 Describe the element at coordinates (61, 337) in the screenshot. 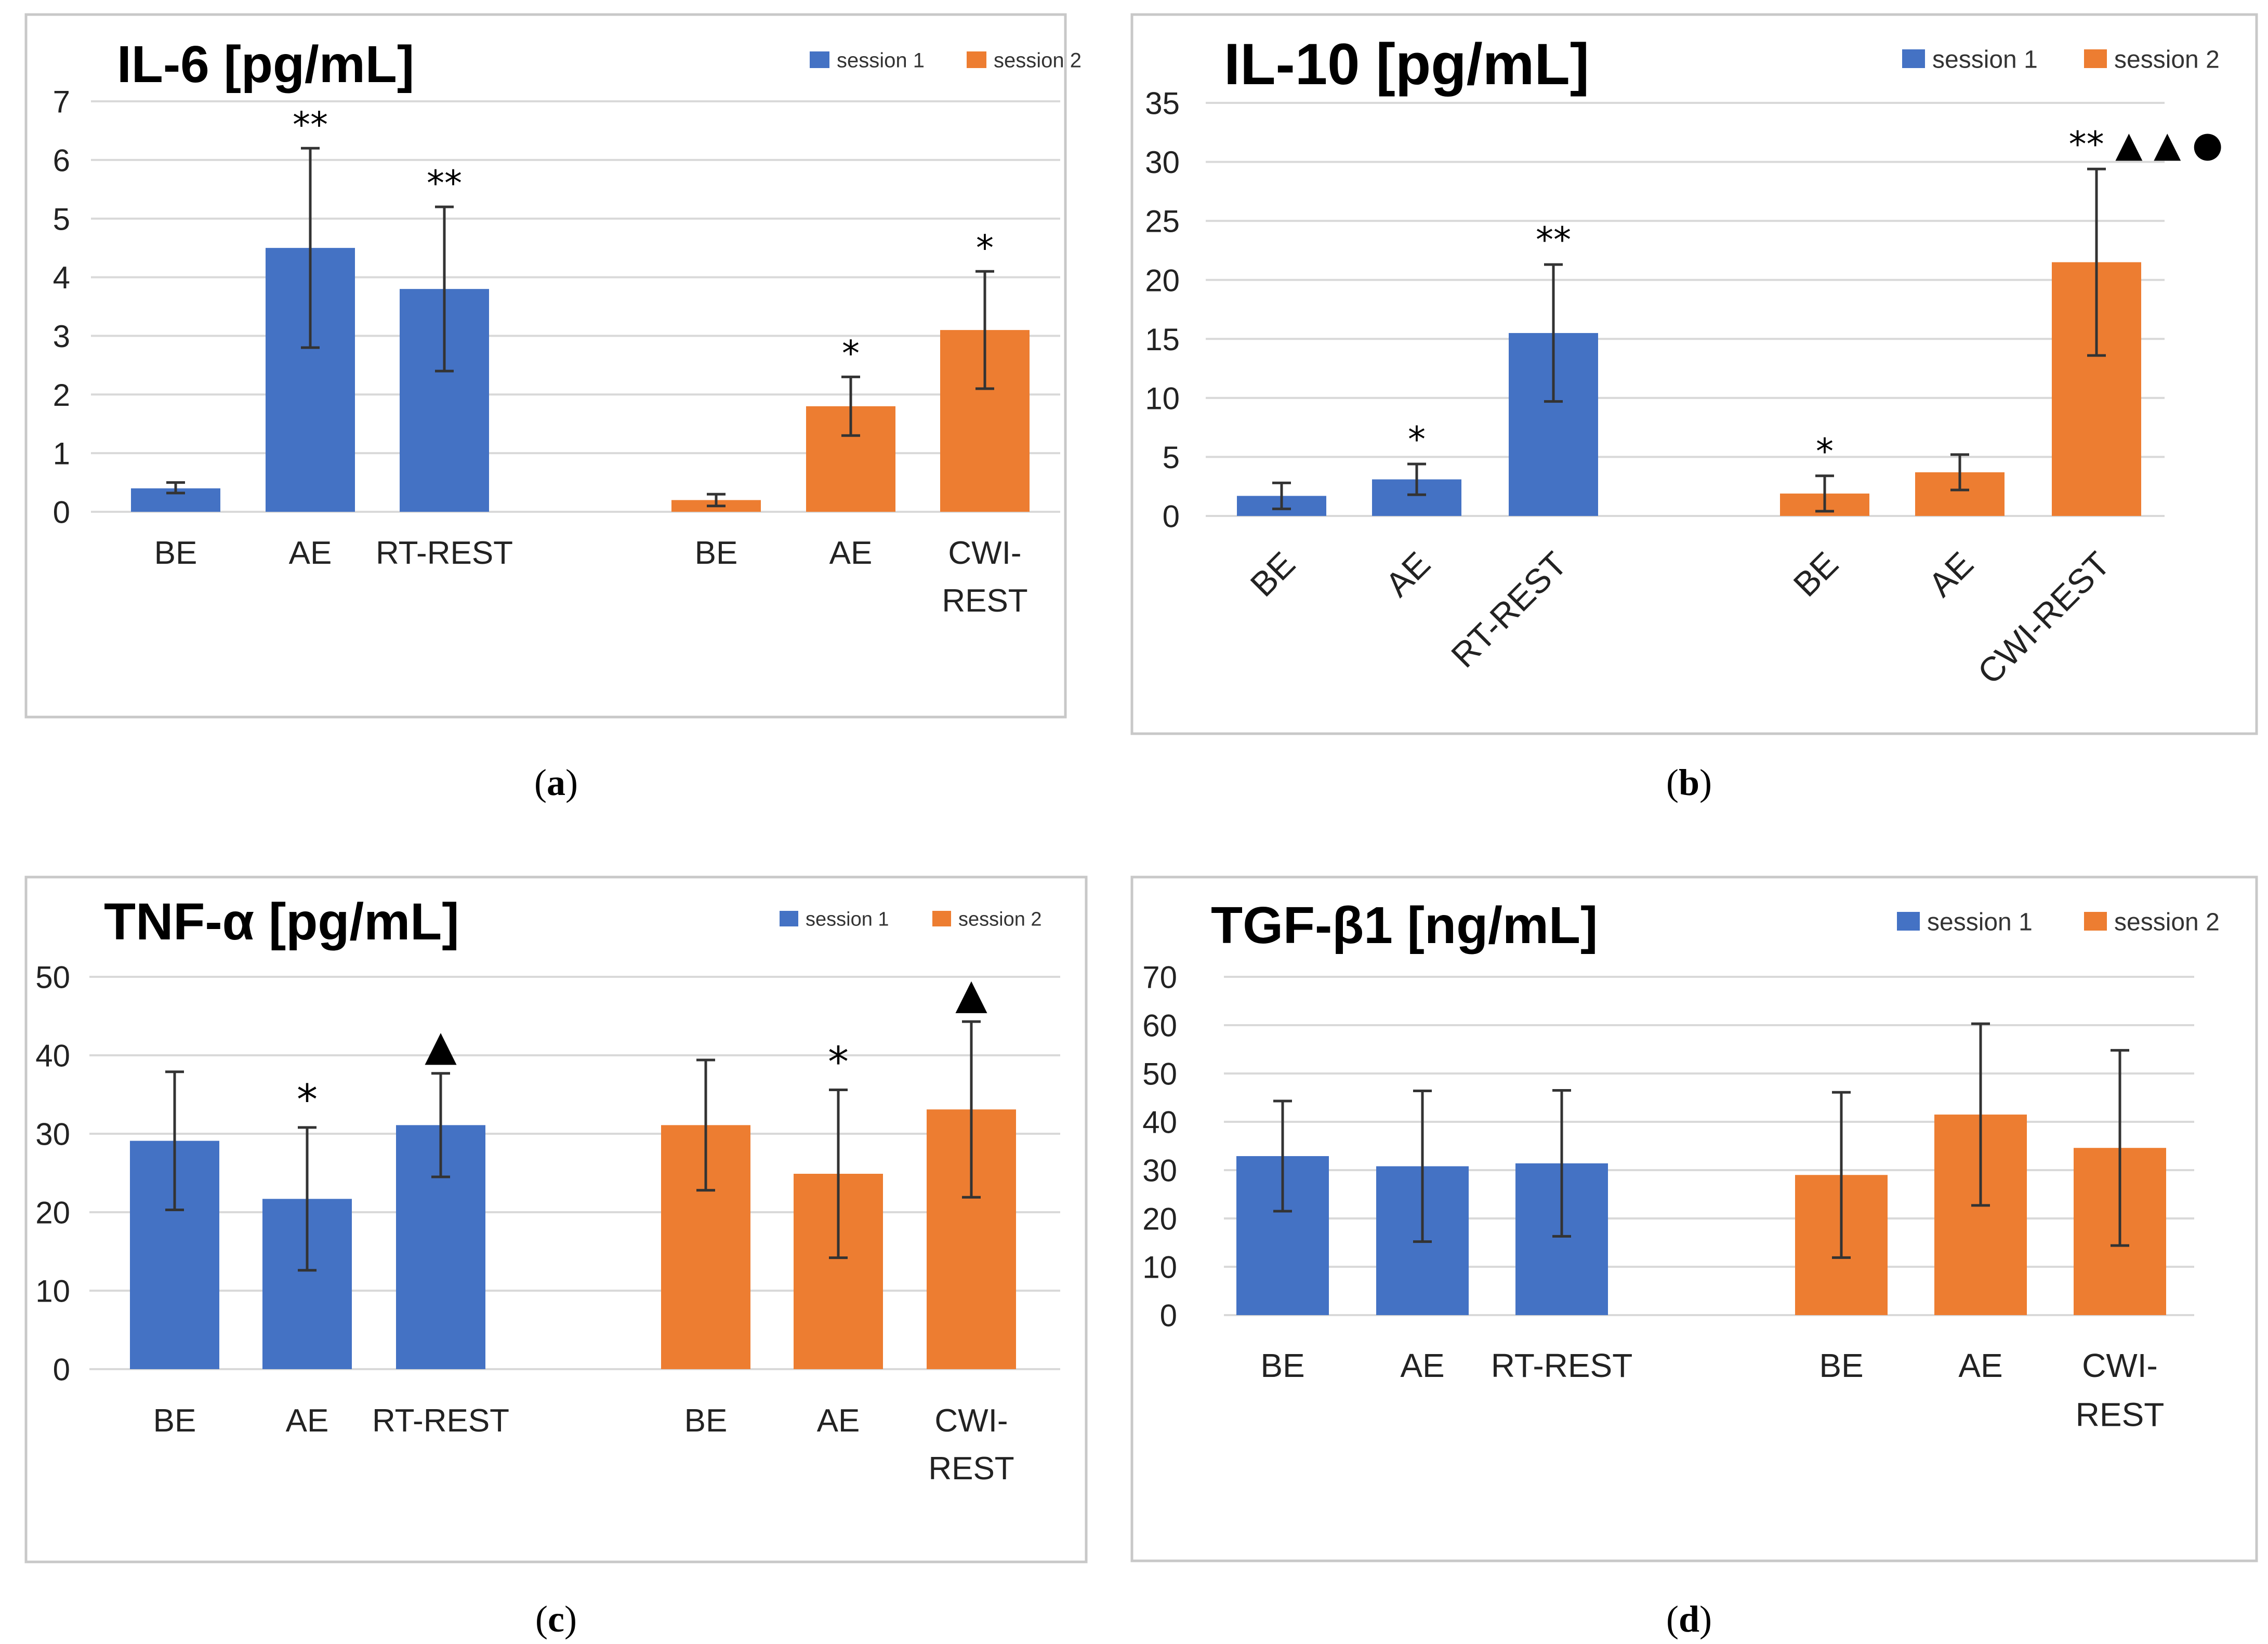

I see `y-tick-label: 3` at that location.